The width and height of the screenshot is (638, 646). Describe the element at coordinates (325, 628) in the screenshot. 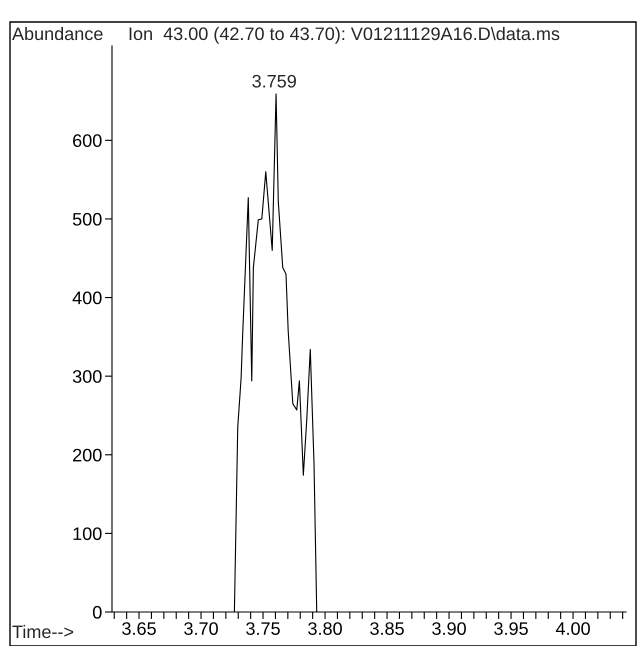

I see `x-tick-label: 3.80` at that location.